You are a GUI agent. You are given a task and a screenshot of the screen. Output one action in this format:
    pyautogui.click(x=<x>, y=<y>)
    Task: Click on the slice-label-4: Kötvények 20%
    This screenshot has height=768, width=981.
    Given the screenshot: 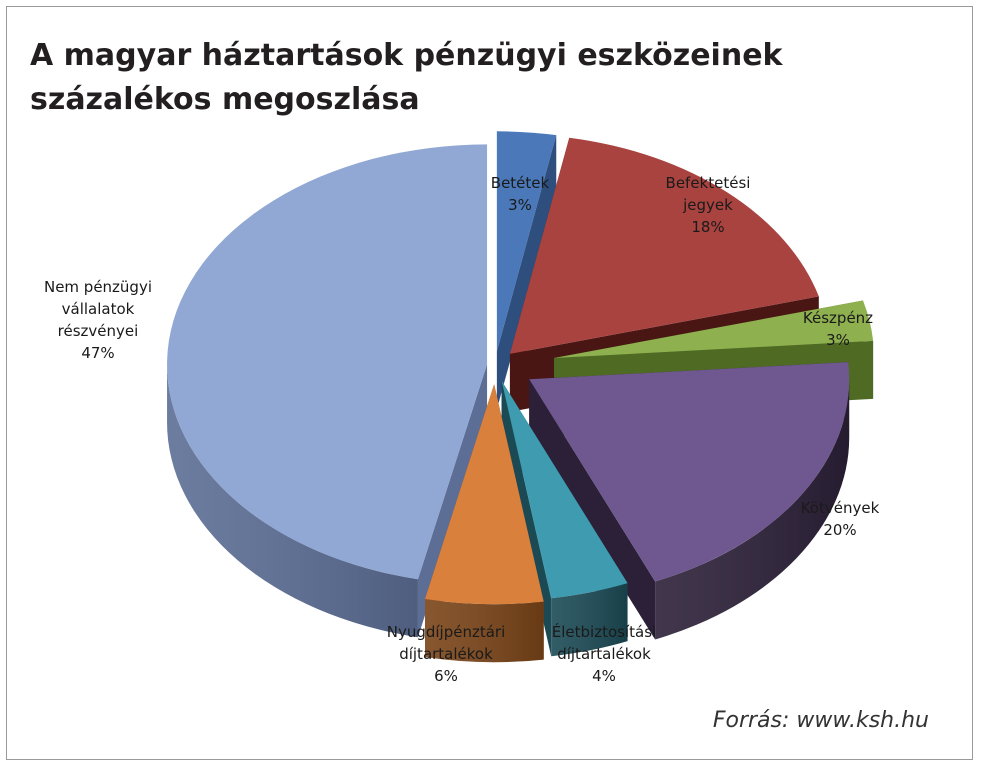 What is the action you would take?
    pyautogui.click(x=840, y=519)
    